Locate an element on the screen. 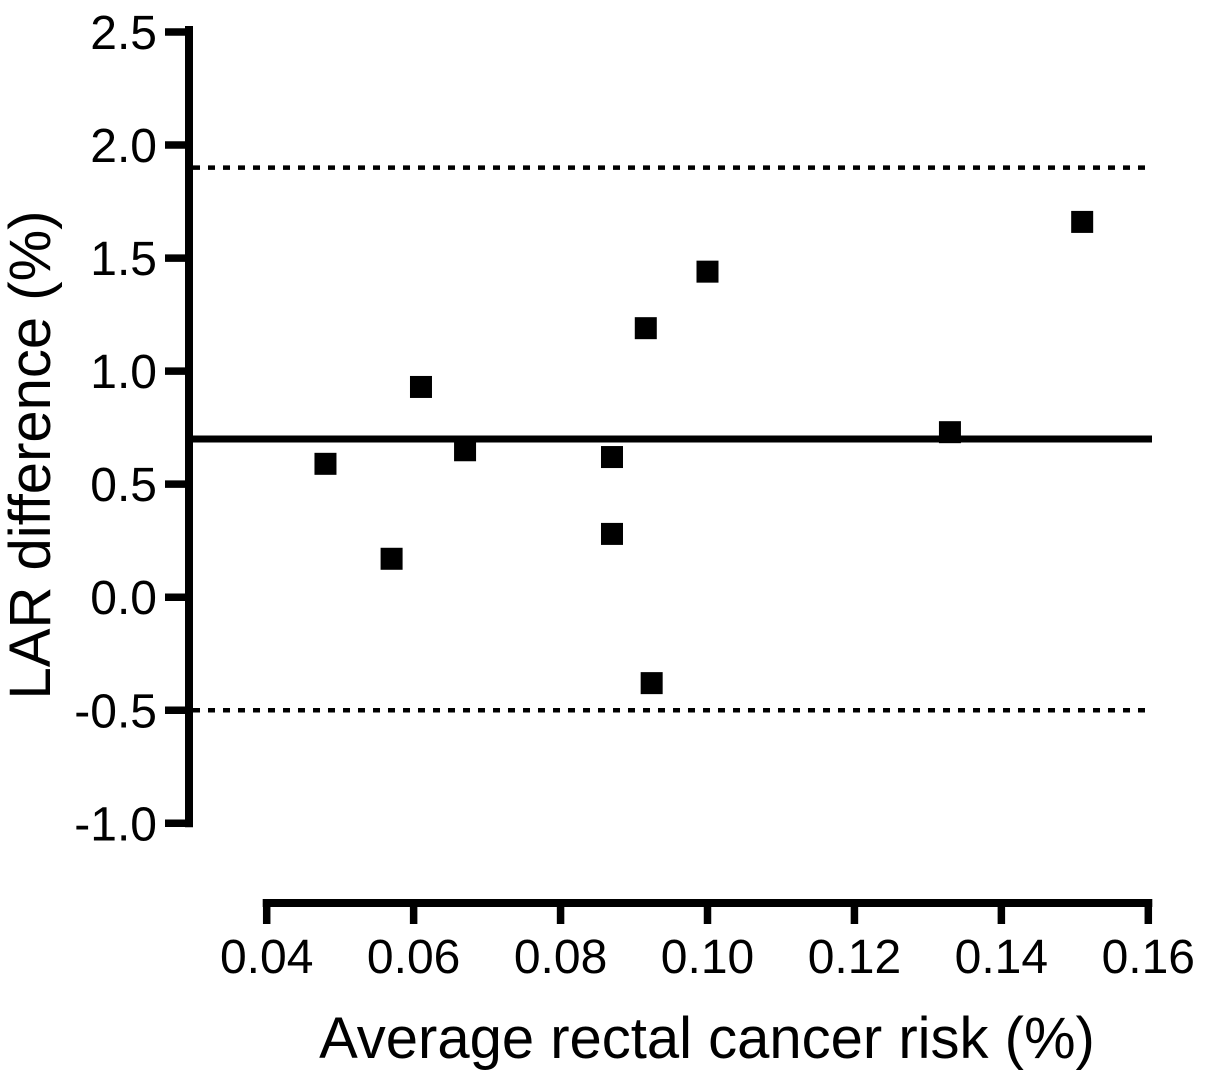  x-tick-label: 0.08 is located at coordinates (560, 957).